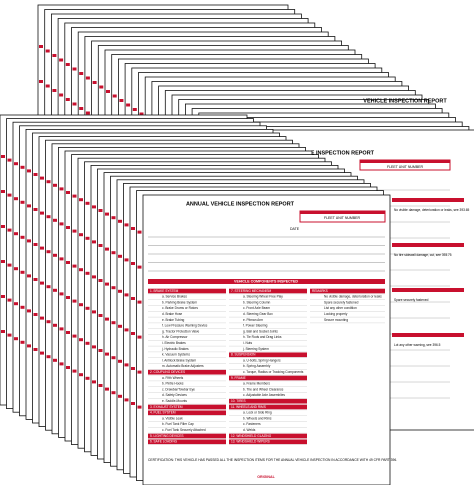 The height and width of the screenshot is (485, 474). I want to click on item: 3. EXHAUST SYSTEM, so click(166, 407).